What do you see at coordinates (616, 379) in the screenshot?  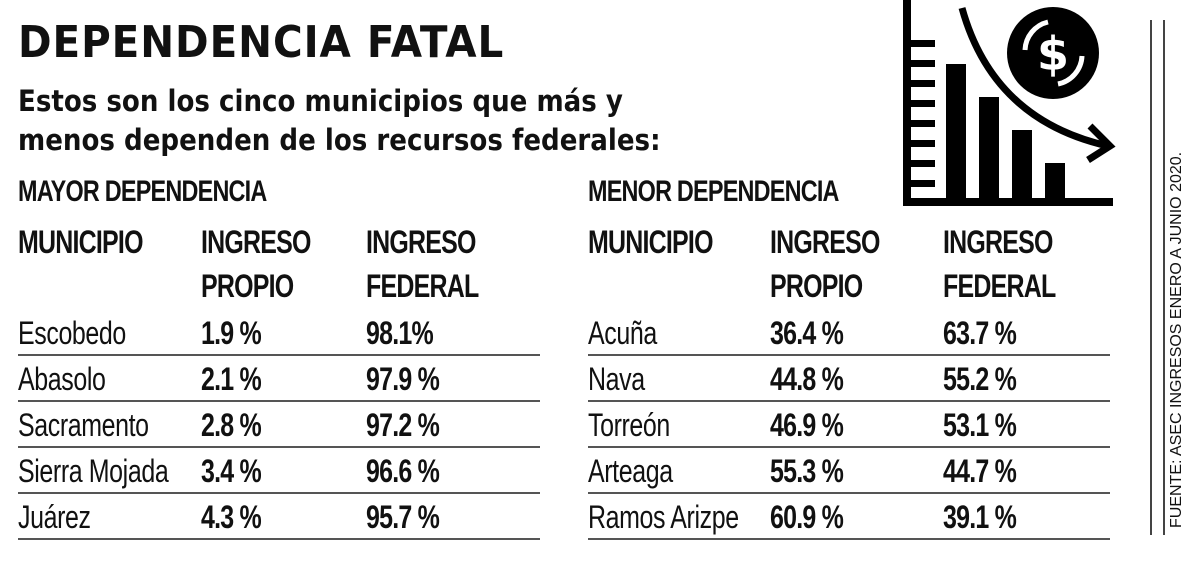 I see `municipio-cell: Nava` at bounding box center [616, 379].